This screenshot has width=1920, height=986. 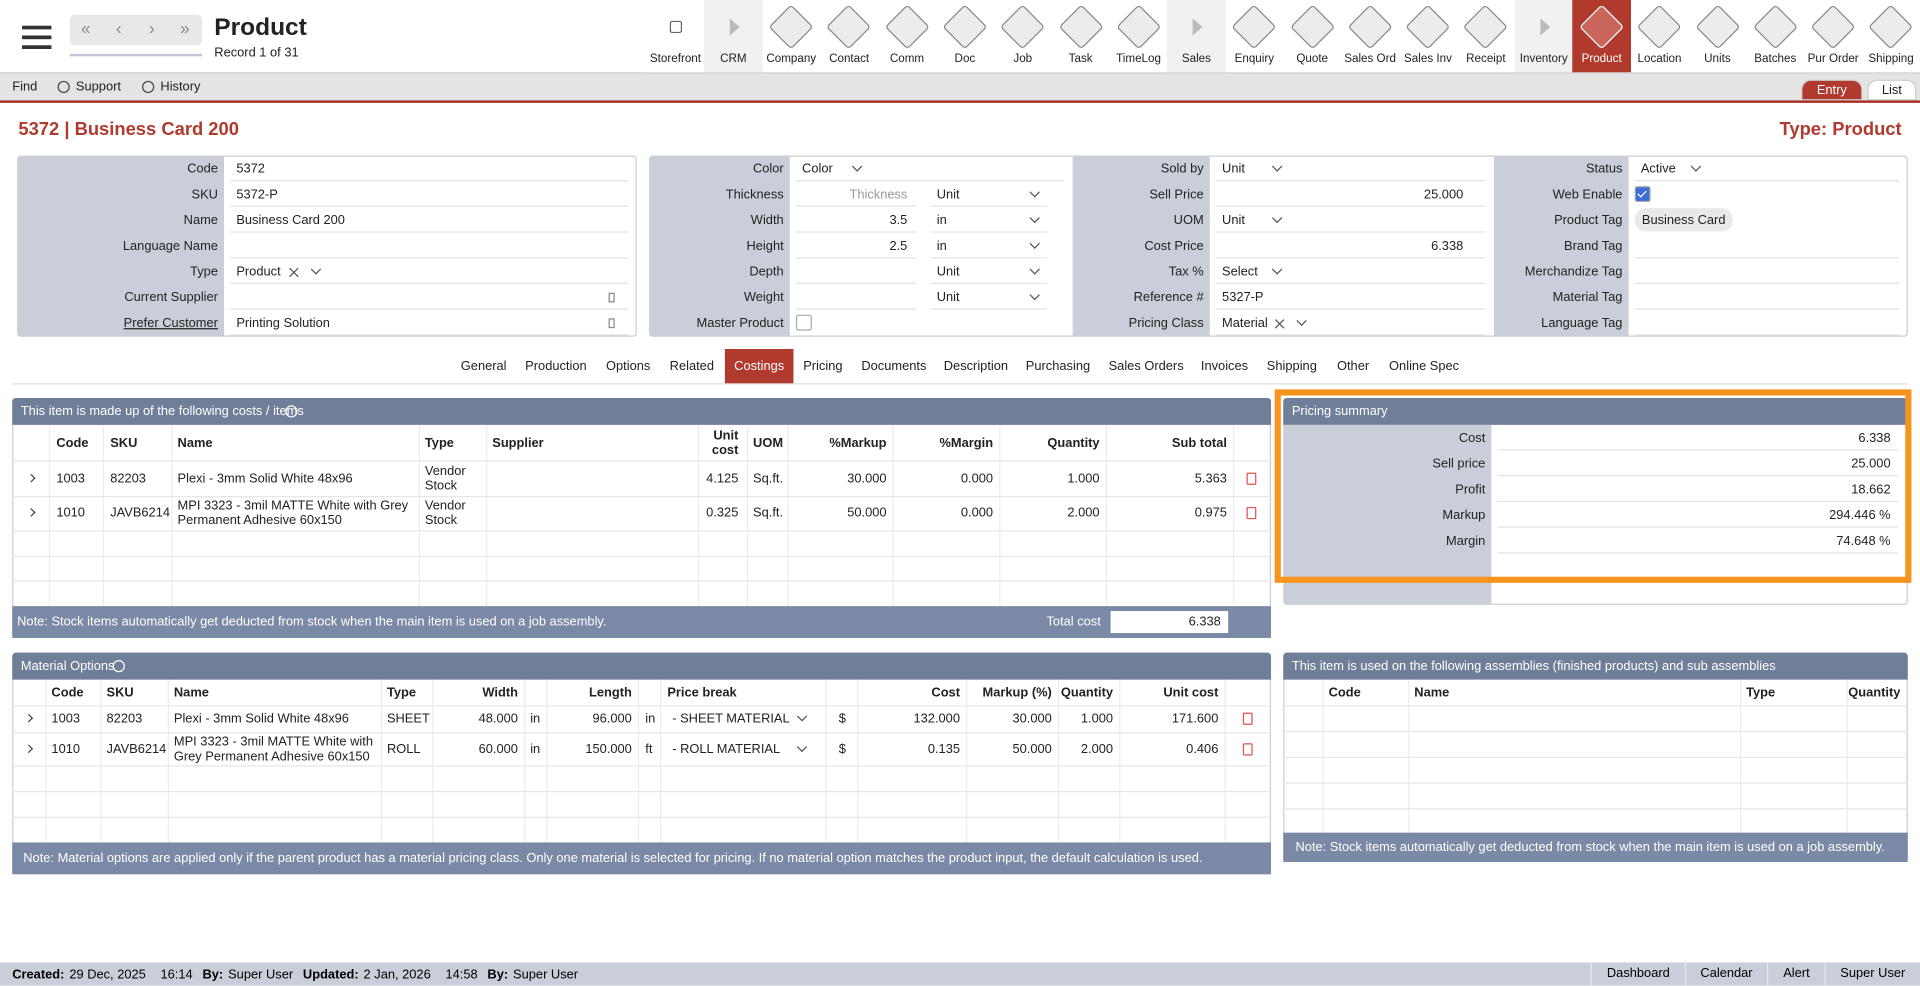 What do you see at coordinates (759, 366) in the screenshot?
I see `tab: Costings` at bounding box center [759, 366].